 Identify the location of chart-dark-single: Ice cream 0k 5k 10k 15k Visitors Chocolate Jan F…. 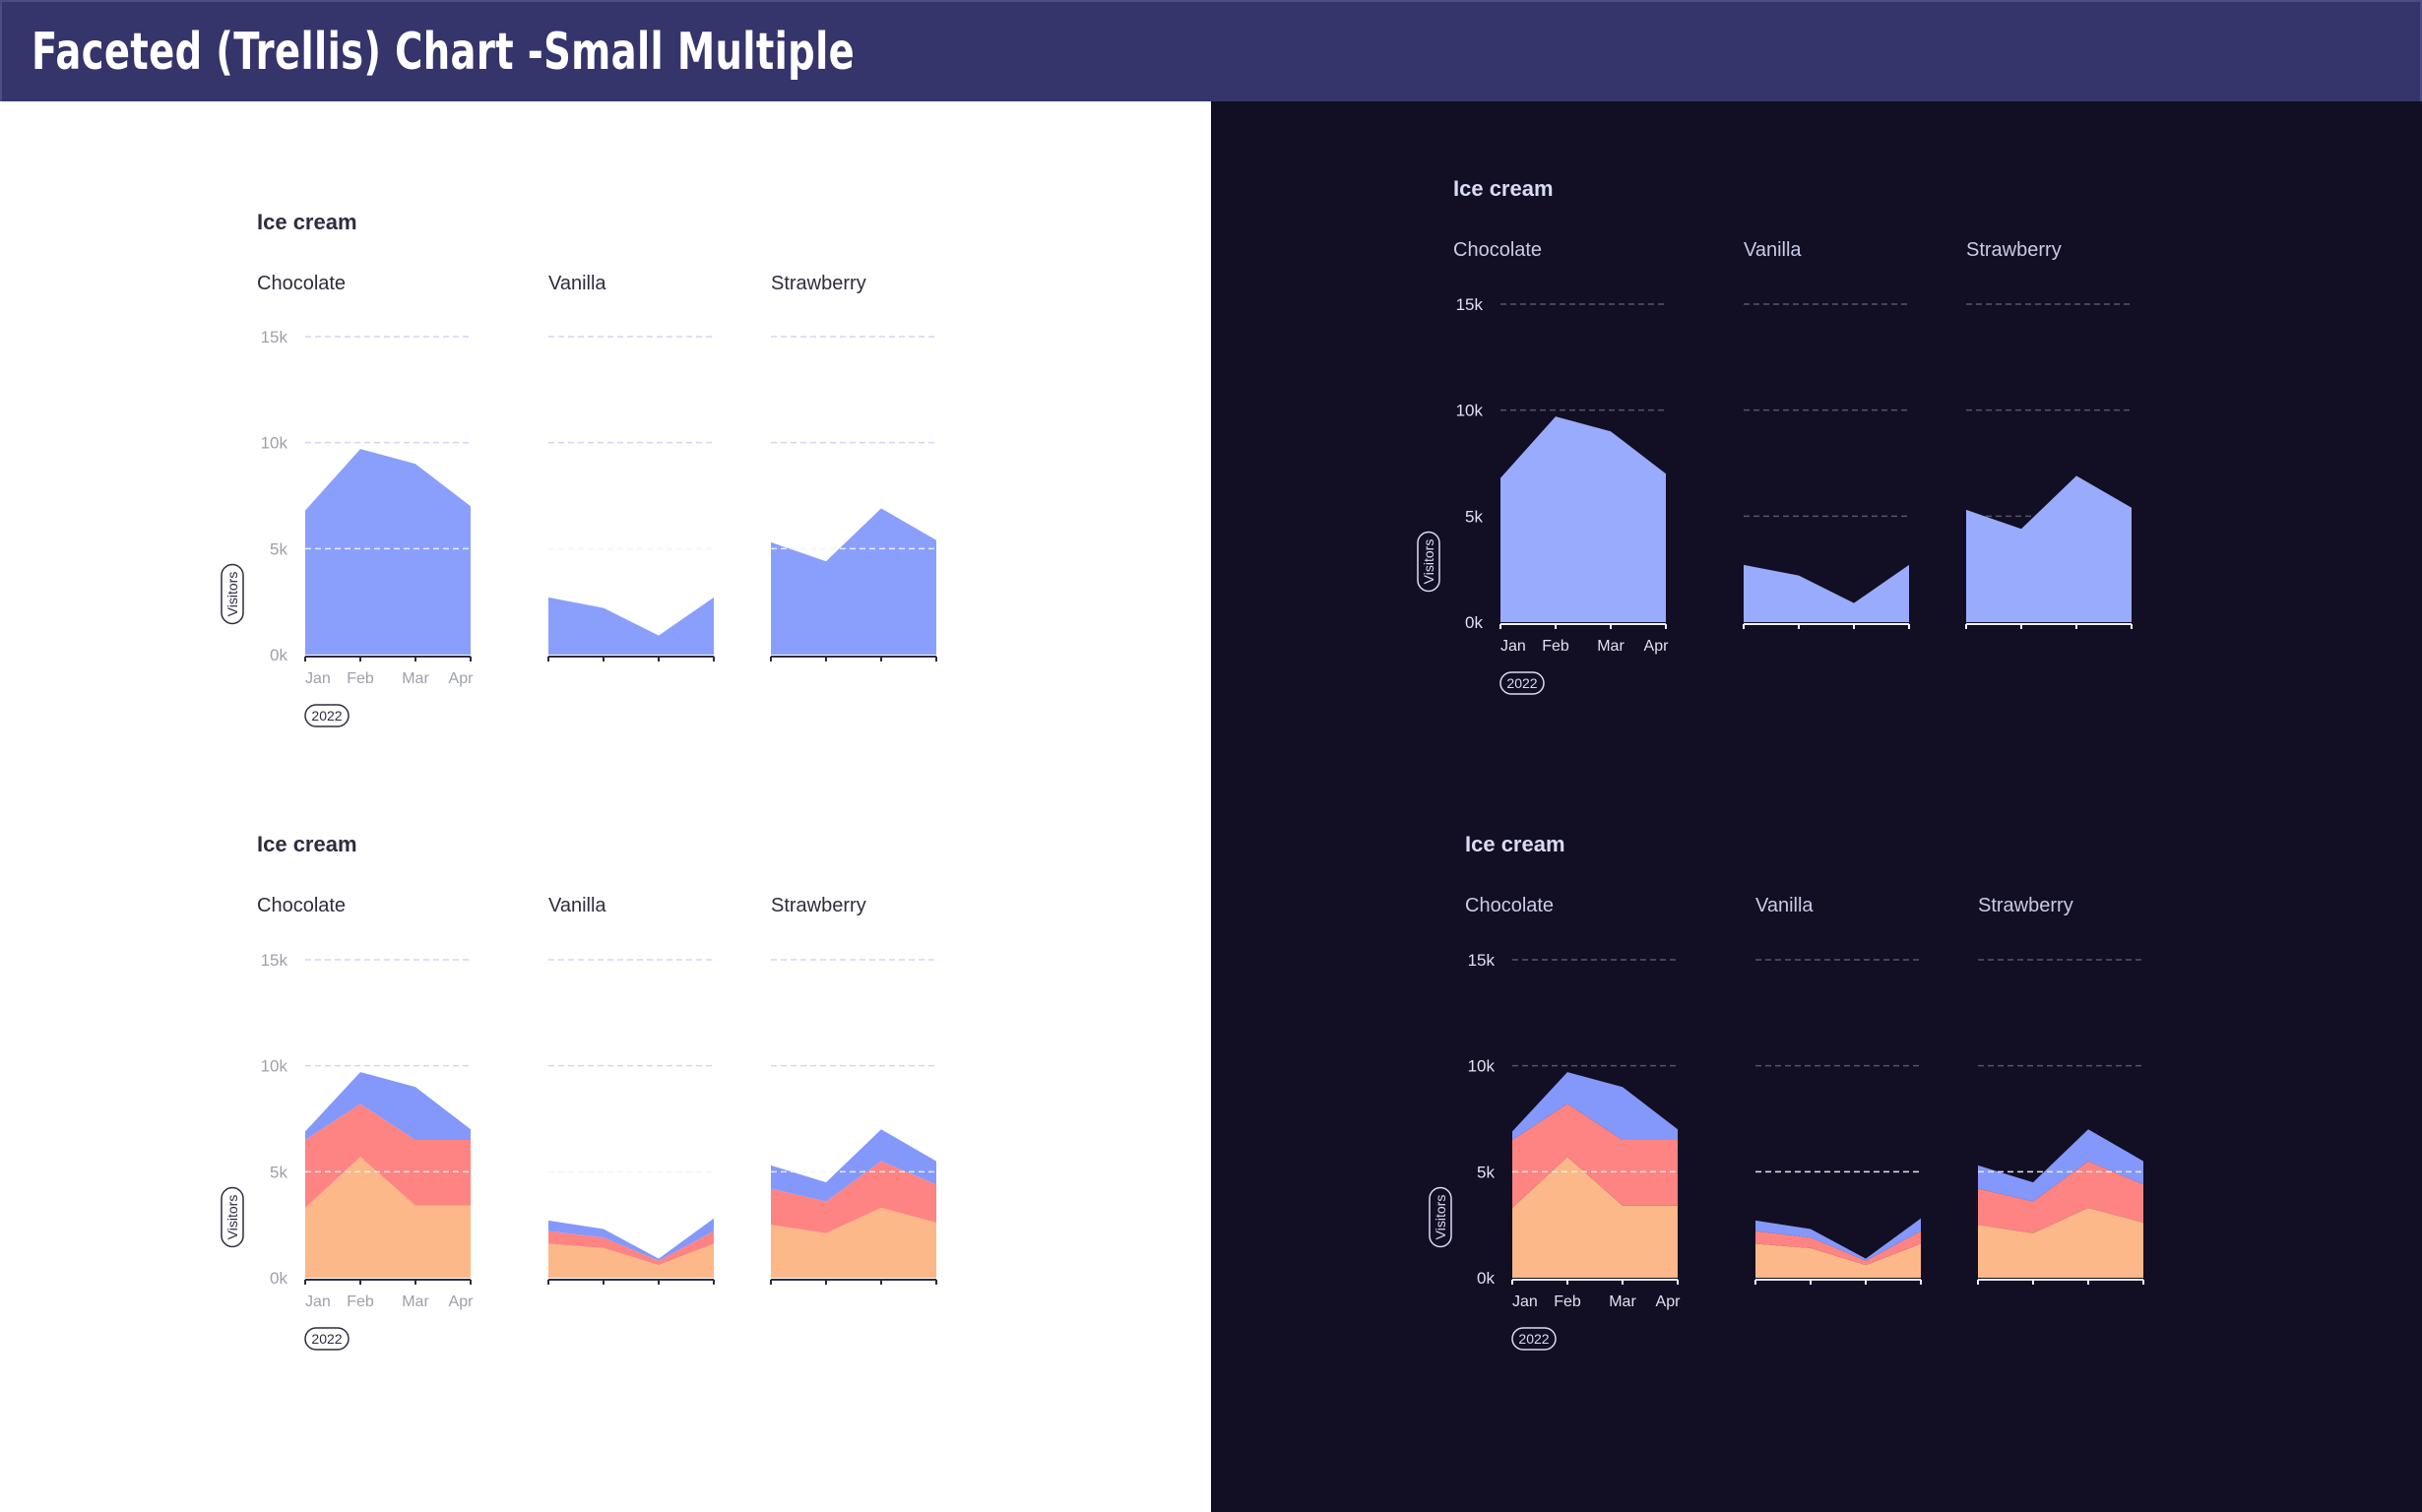
(1775, 435).